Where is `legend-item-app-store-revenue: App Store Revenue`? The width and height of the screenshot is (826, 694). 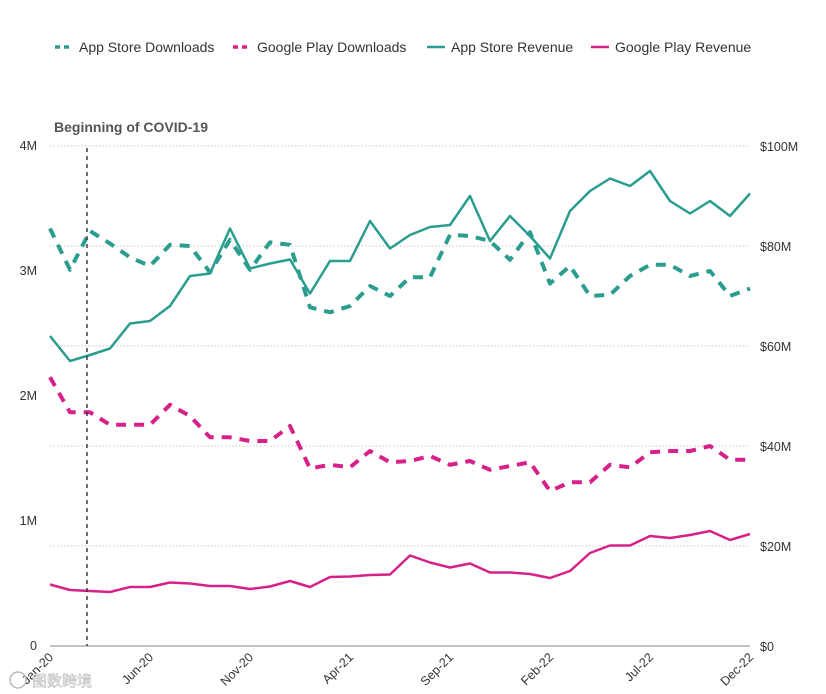 legend-item-app-store-revenue: App Store Revenue is located at coordinates (500, 47).